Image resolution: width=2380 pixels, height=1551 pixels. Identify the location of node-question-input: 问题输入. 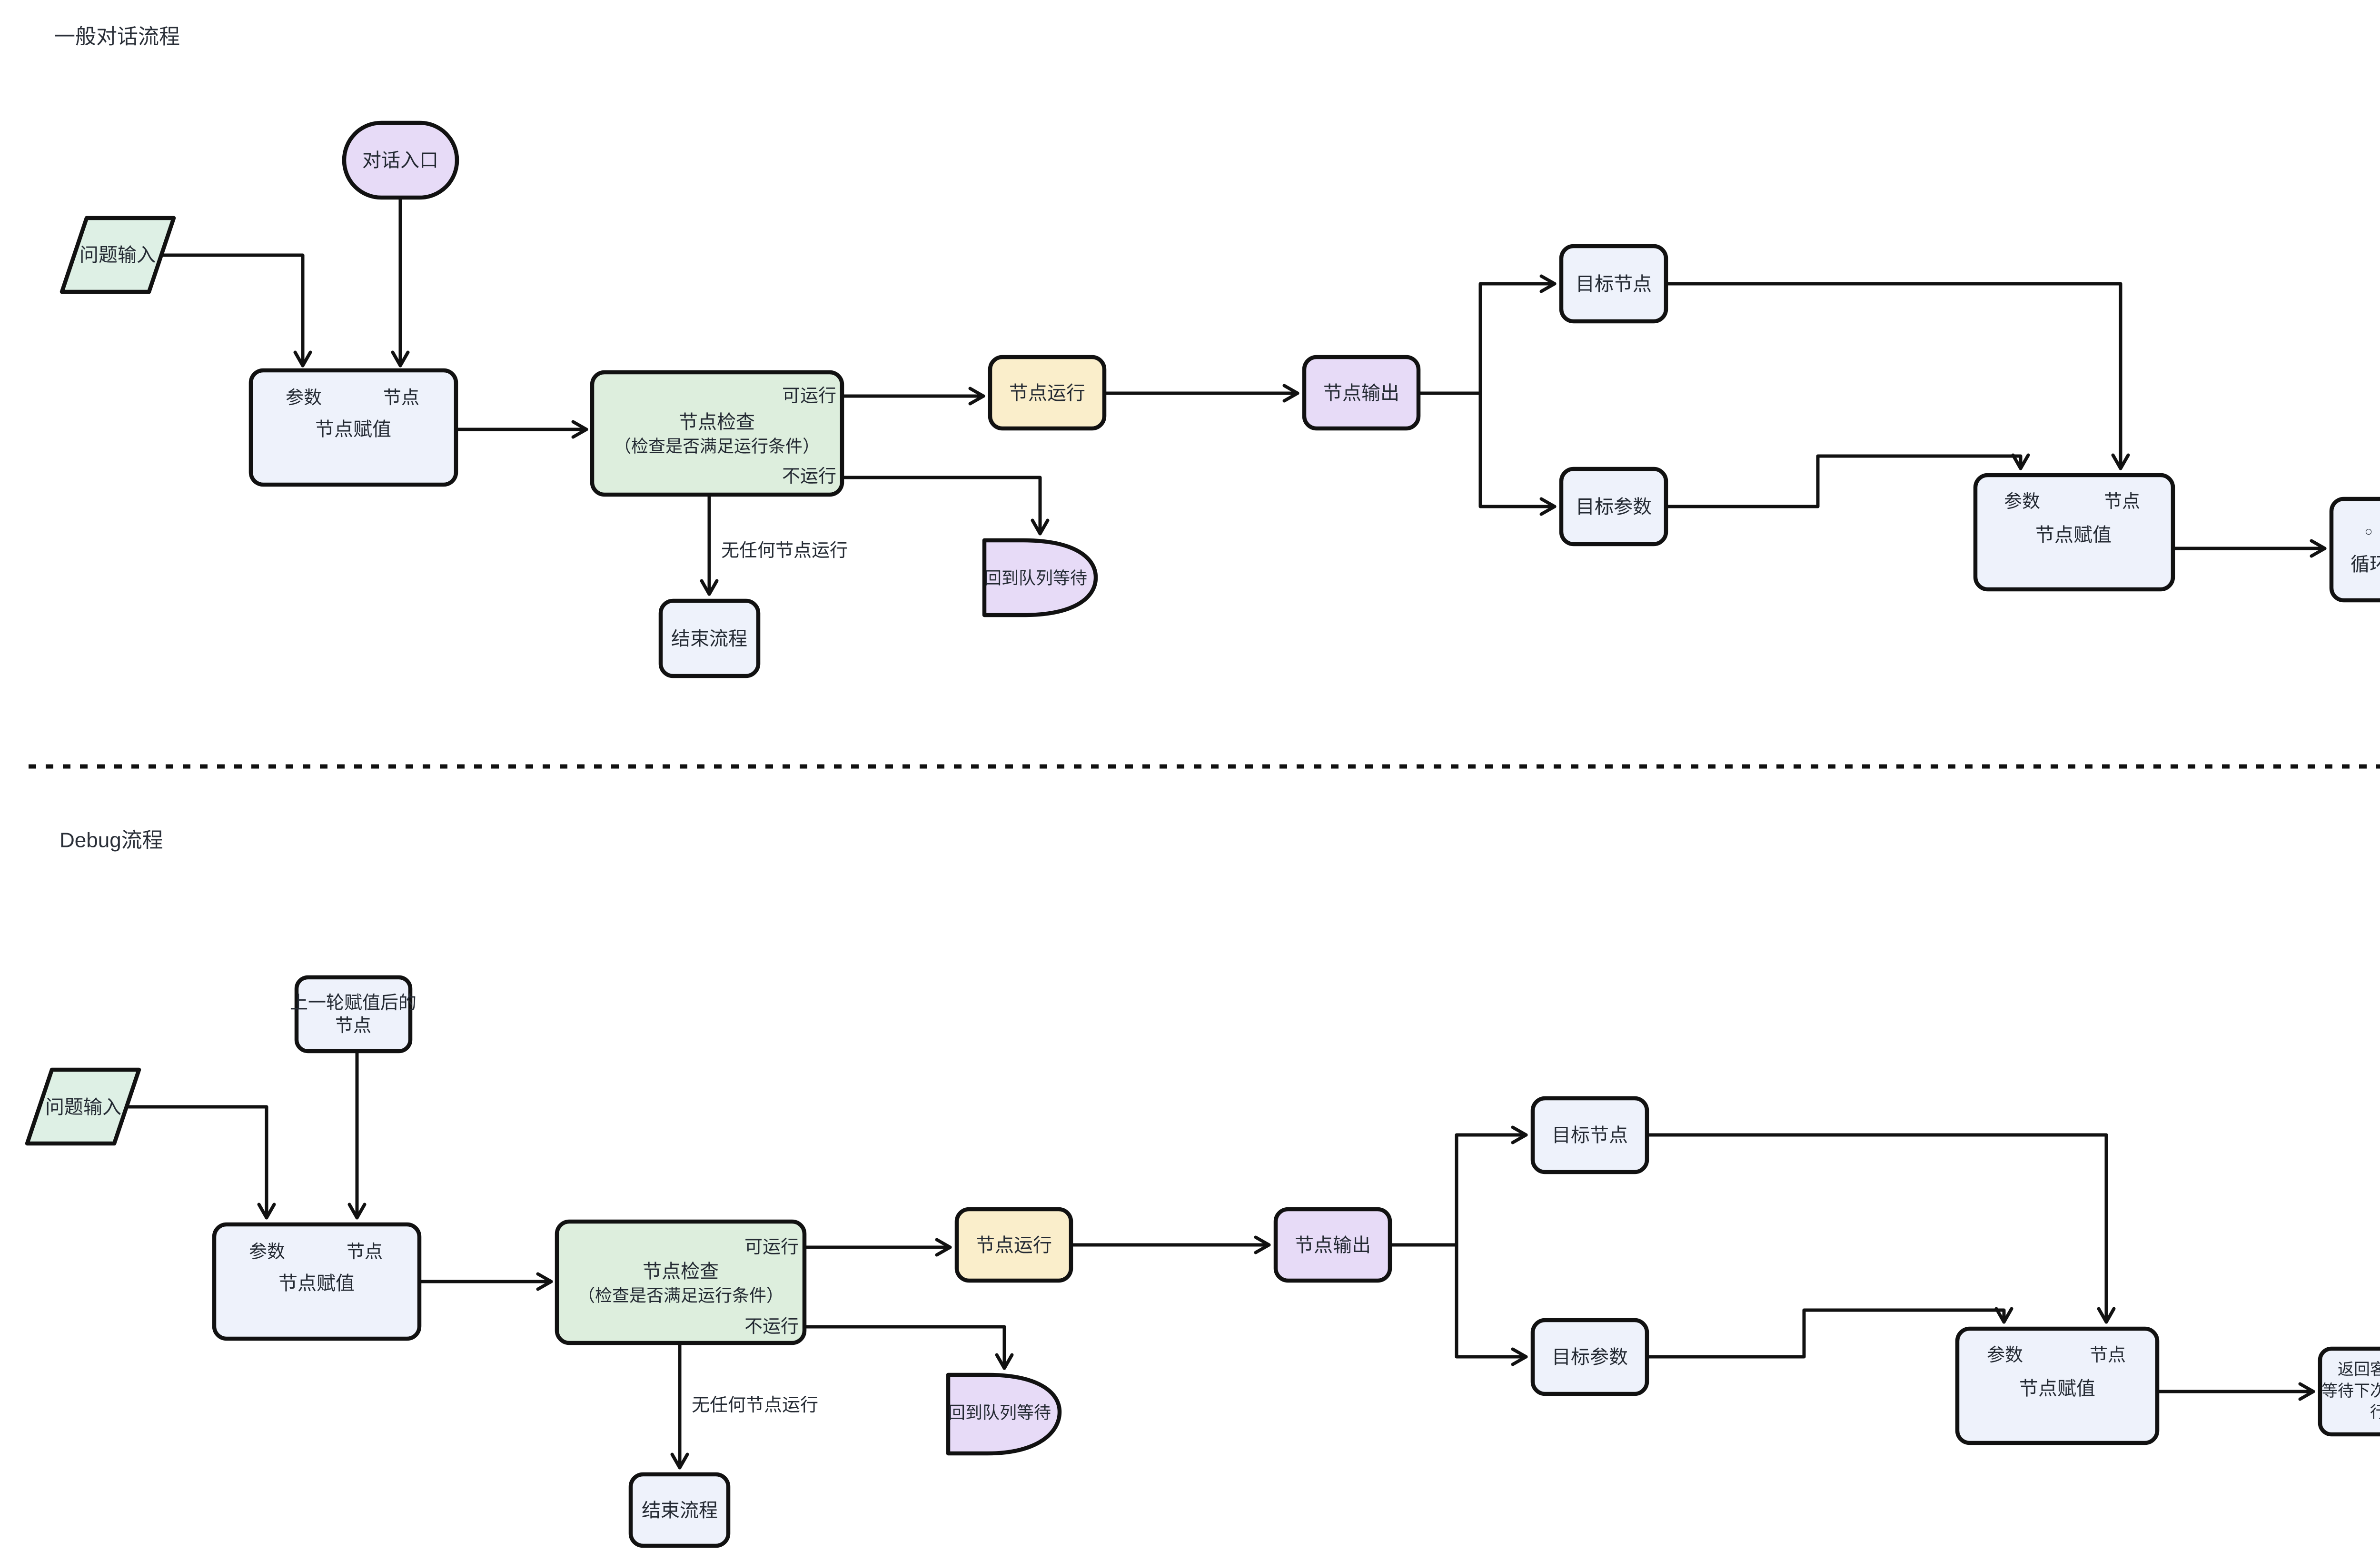
(118, 255).